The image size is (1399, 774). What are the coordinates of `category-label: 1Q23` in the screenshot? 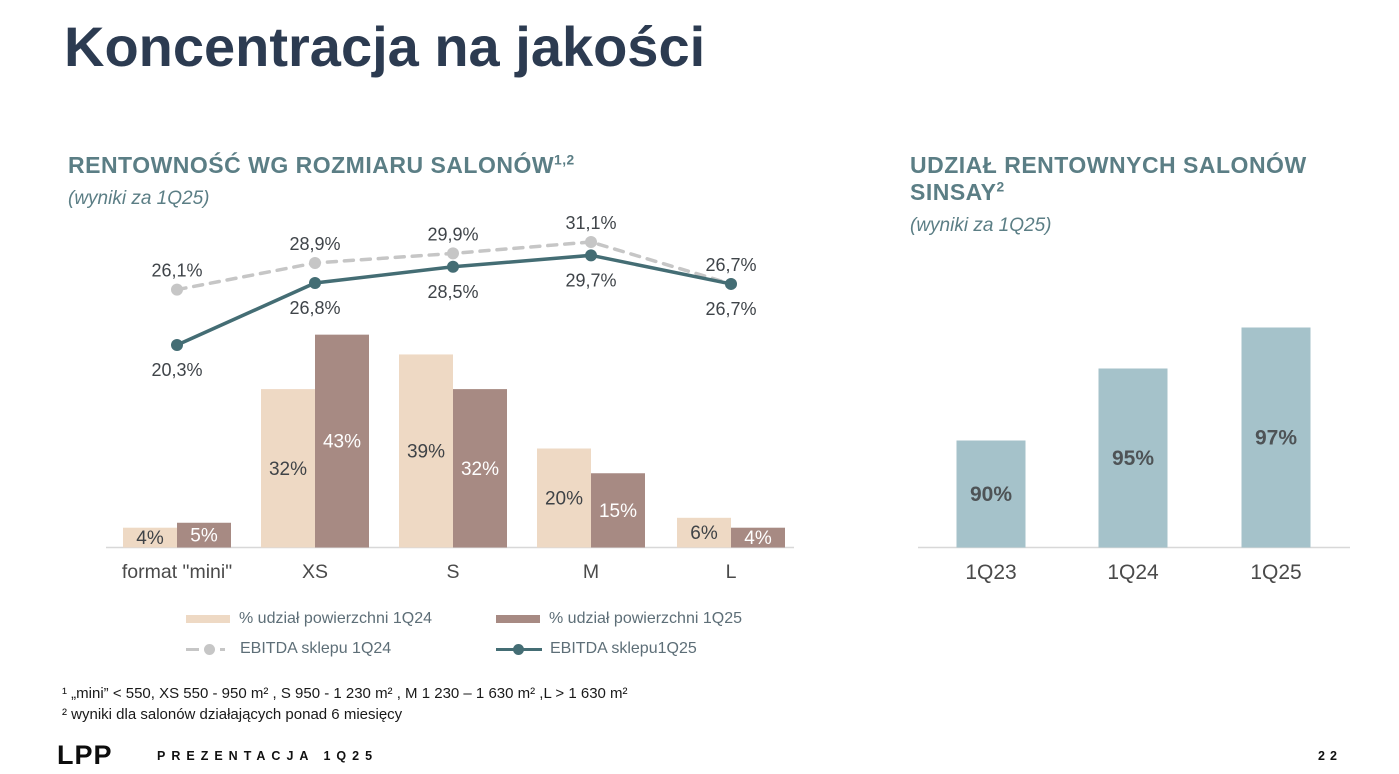 It's located at (990, 572).